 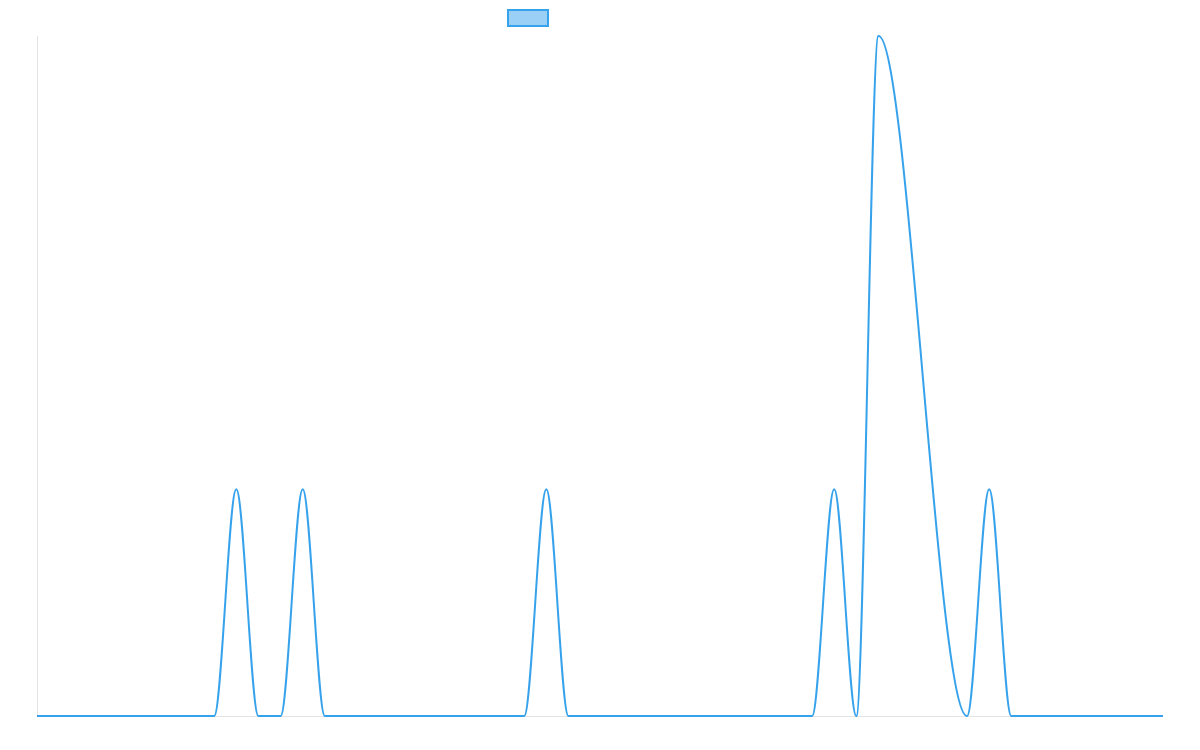 I want to click on legend-swatch, so click(x=528, y=18).